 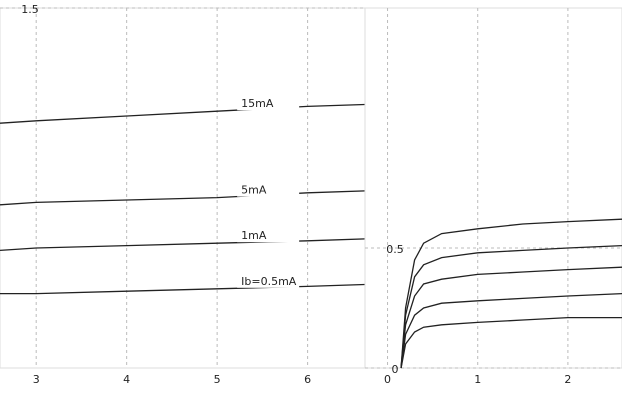 What do you see at coordinates (36, 379) in the screenshot?
I see `x-tick-label: 3` at bounding box center [36, 379].